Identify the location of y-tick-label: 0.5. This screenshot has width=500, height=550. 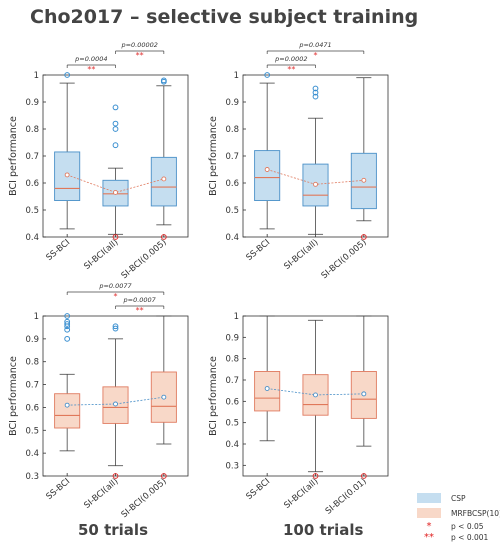
(232, 424).